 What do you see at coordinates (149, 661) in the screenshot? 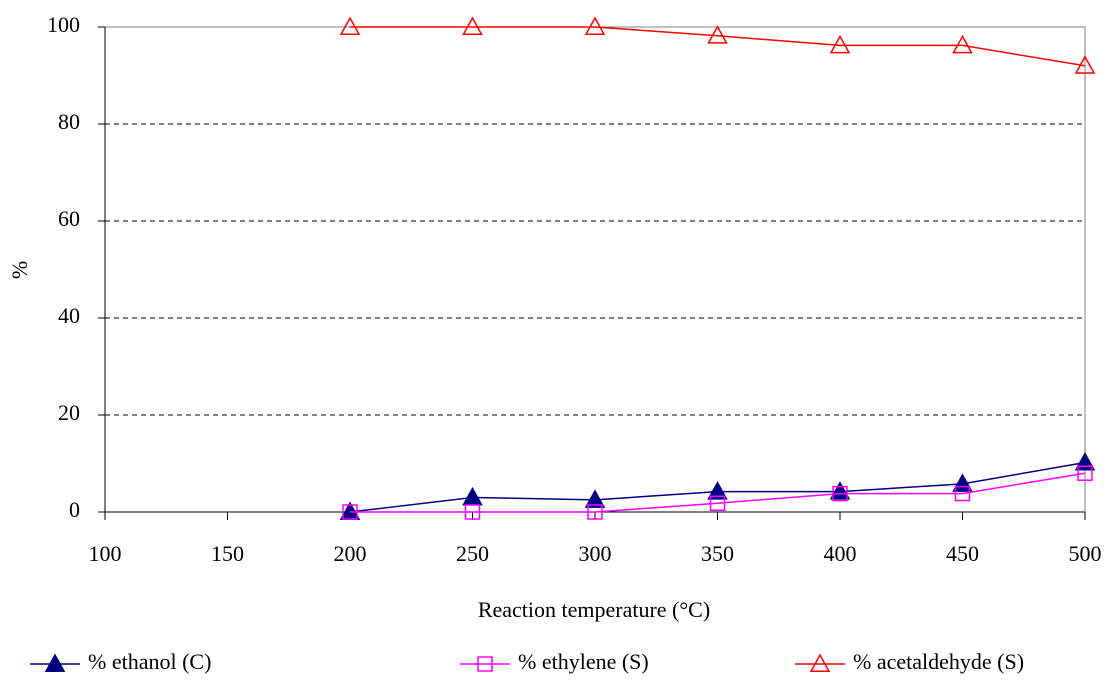
I see `legend-label: % ethanol (C)` at bounding box center [149, 661].